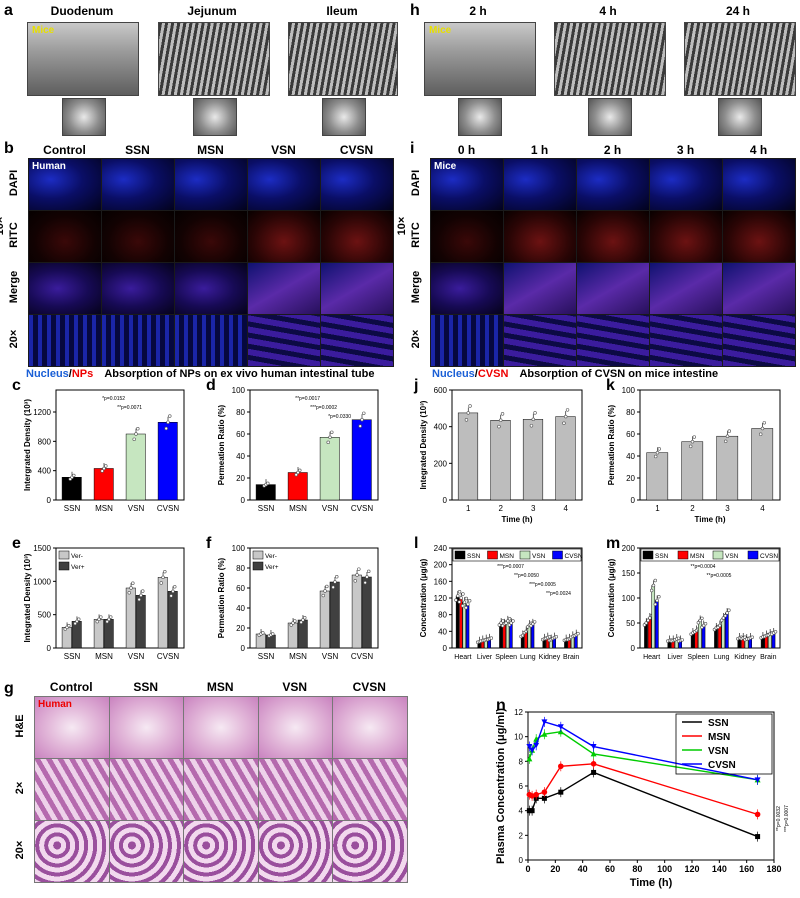  What do you see at coordinates (710, 445) in the screenshot?
I see `chart-k-frame` at bounding box center [710, 445].